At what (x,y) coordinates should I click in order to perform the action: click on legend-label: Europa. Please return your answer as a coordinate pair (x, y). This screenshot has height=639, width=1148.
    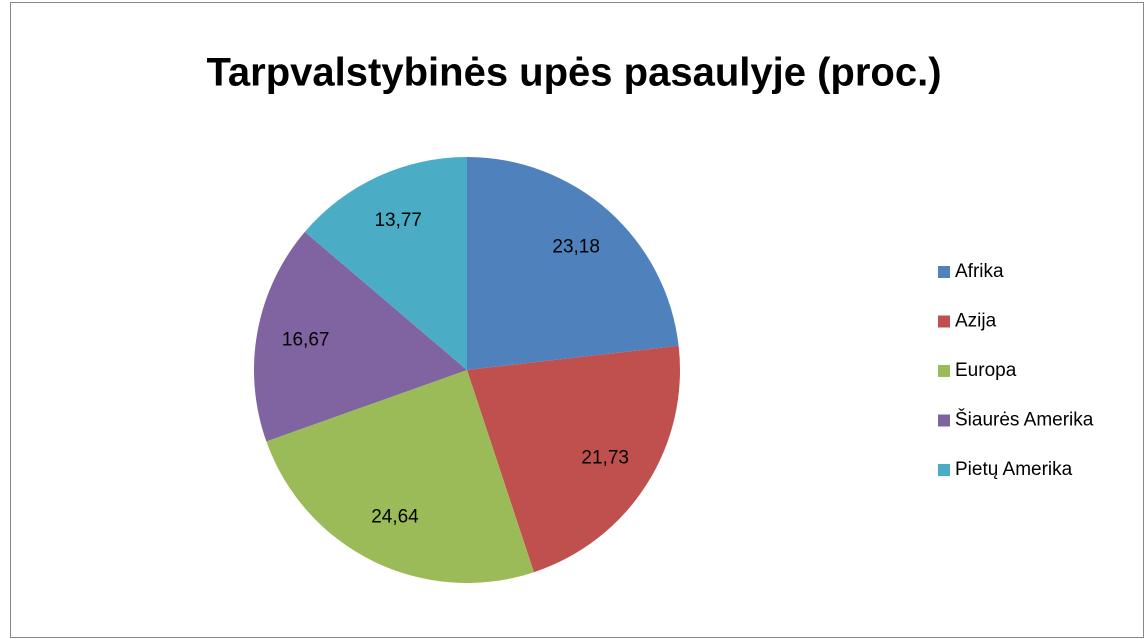
    Looking at the image, I should click on (986, 370).